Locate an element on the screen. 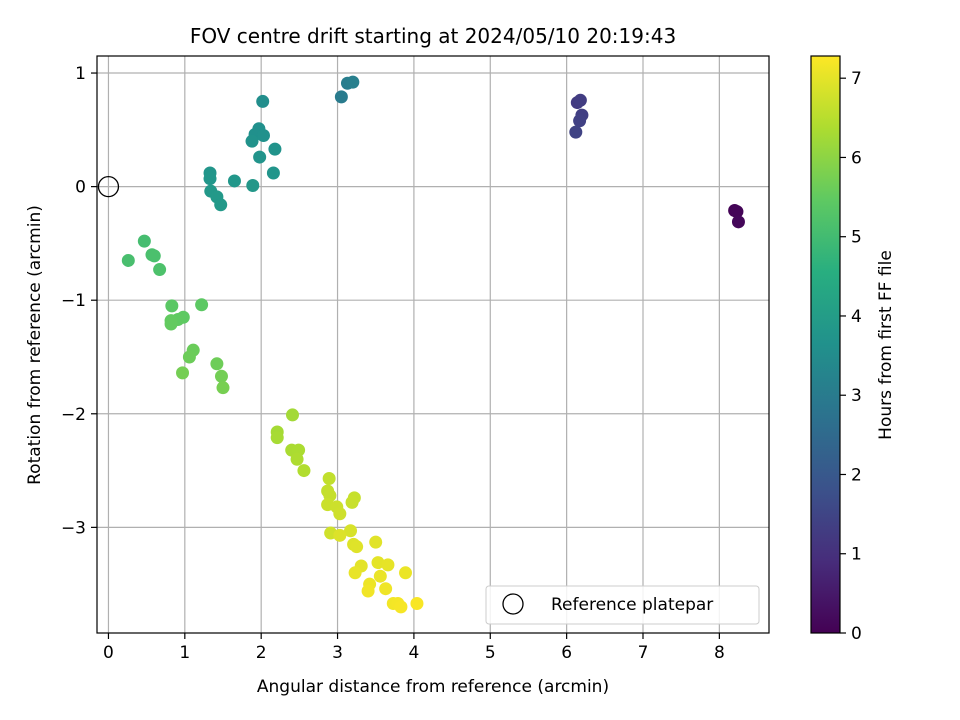  x-tick-label: 5 is located at coordinates (490, 653).